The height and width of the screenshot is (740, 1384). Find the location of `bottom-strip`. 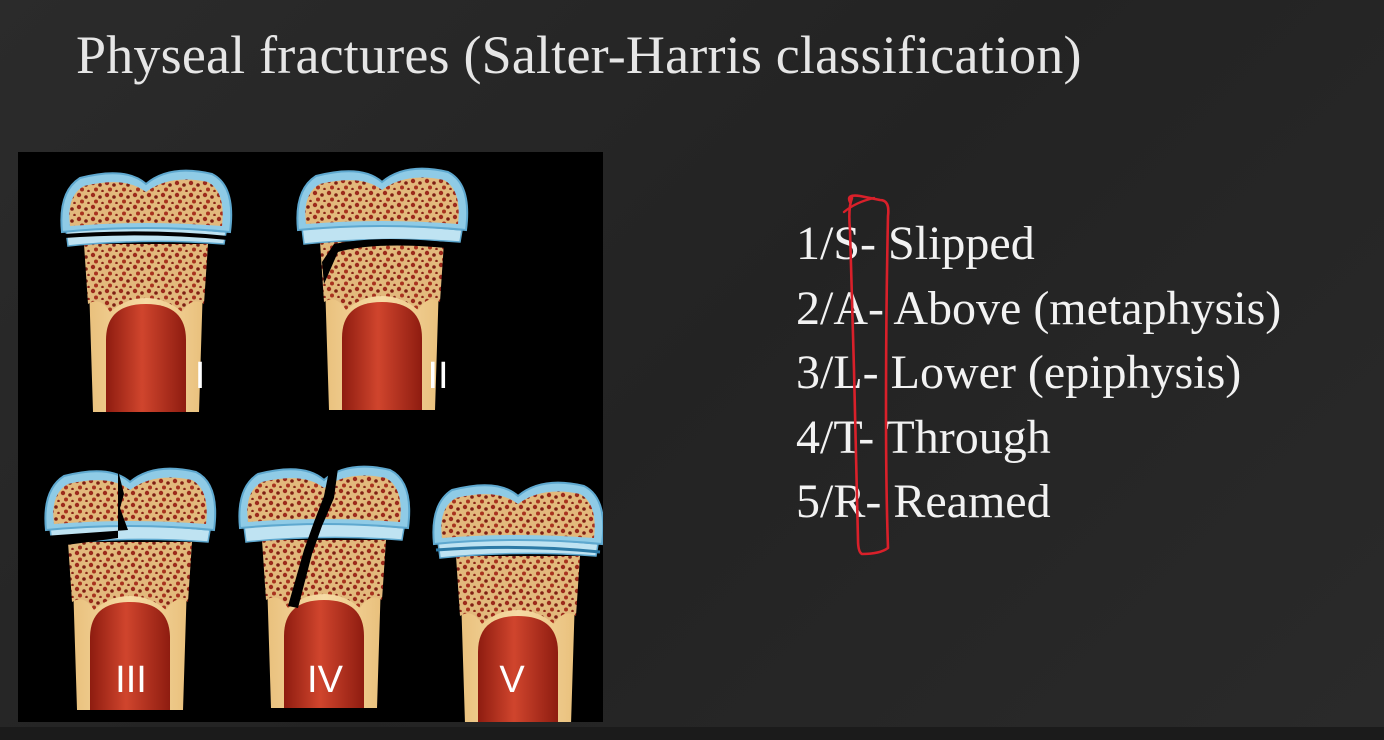

bottom-strip is located at coordinates (692, 733).